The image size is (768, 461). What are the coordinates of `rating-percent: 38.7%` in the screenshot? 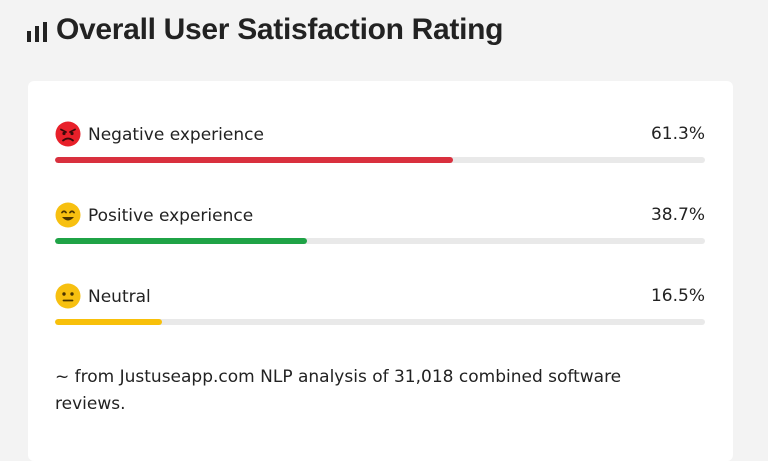 It's located at (677, 215).